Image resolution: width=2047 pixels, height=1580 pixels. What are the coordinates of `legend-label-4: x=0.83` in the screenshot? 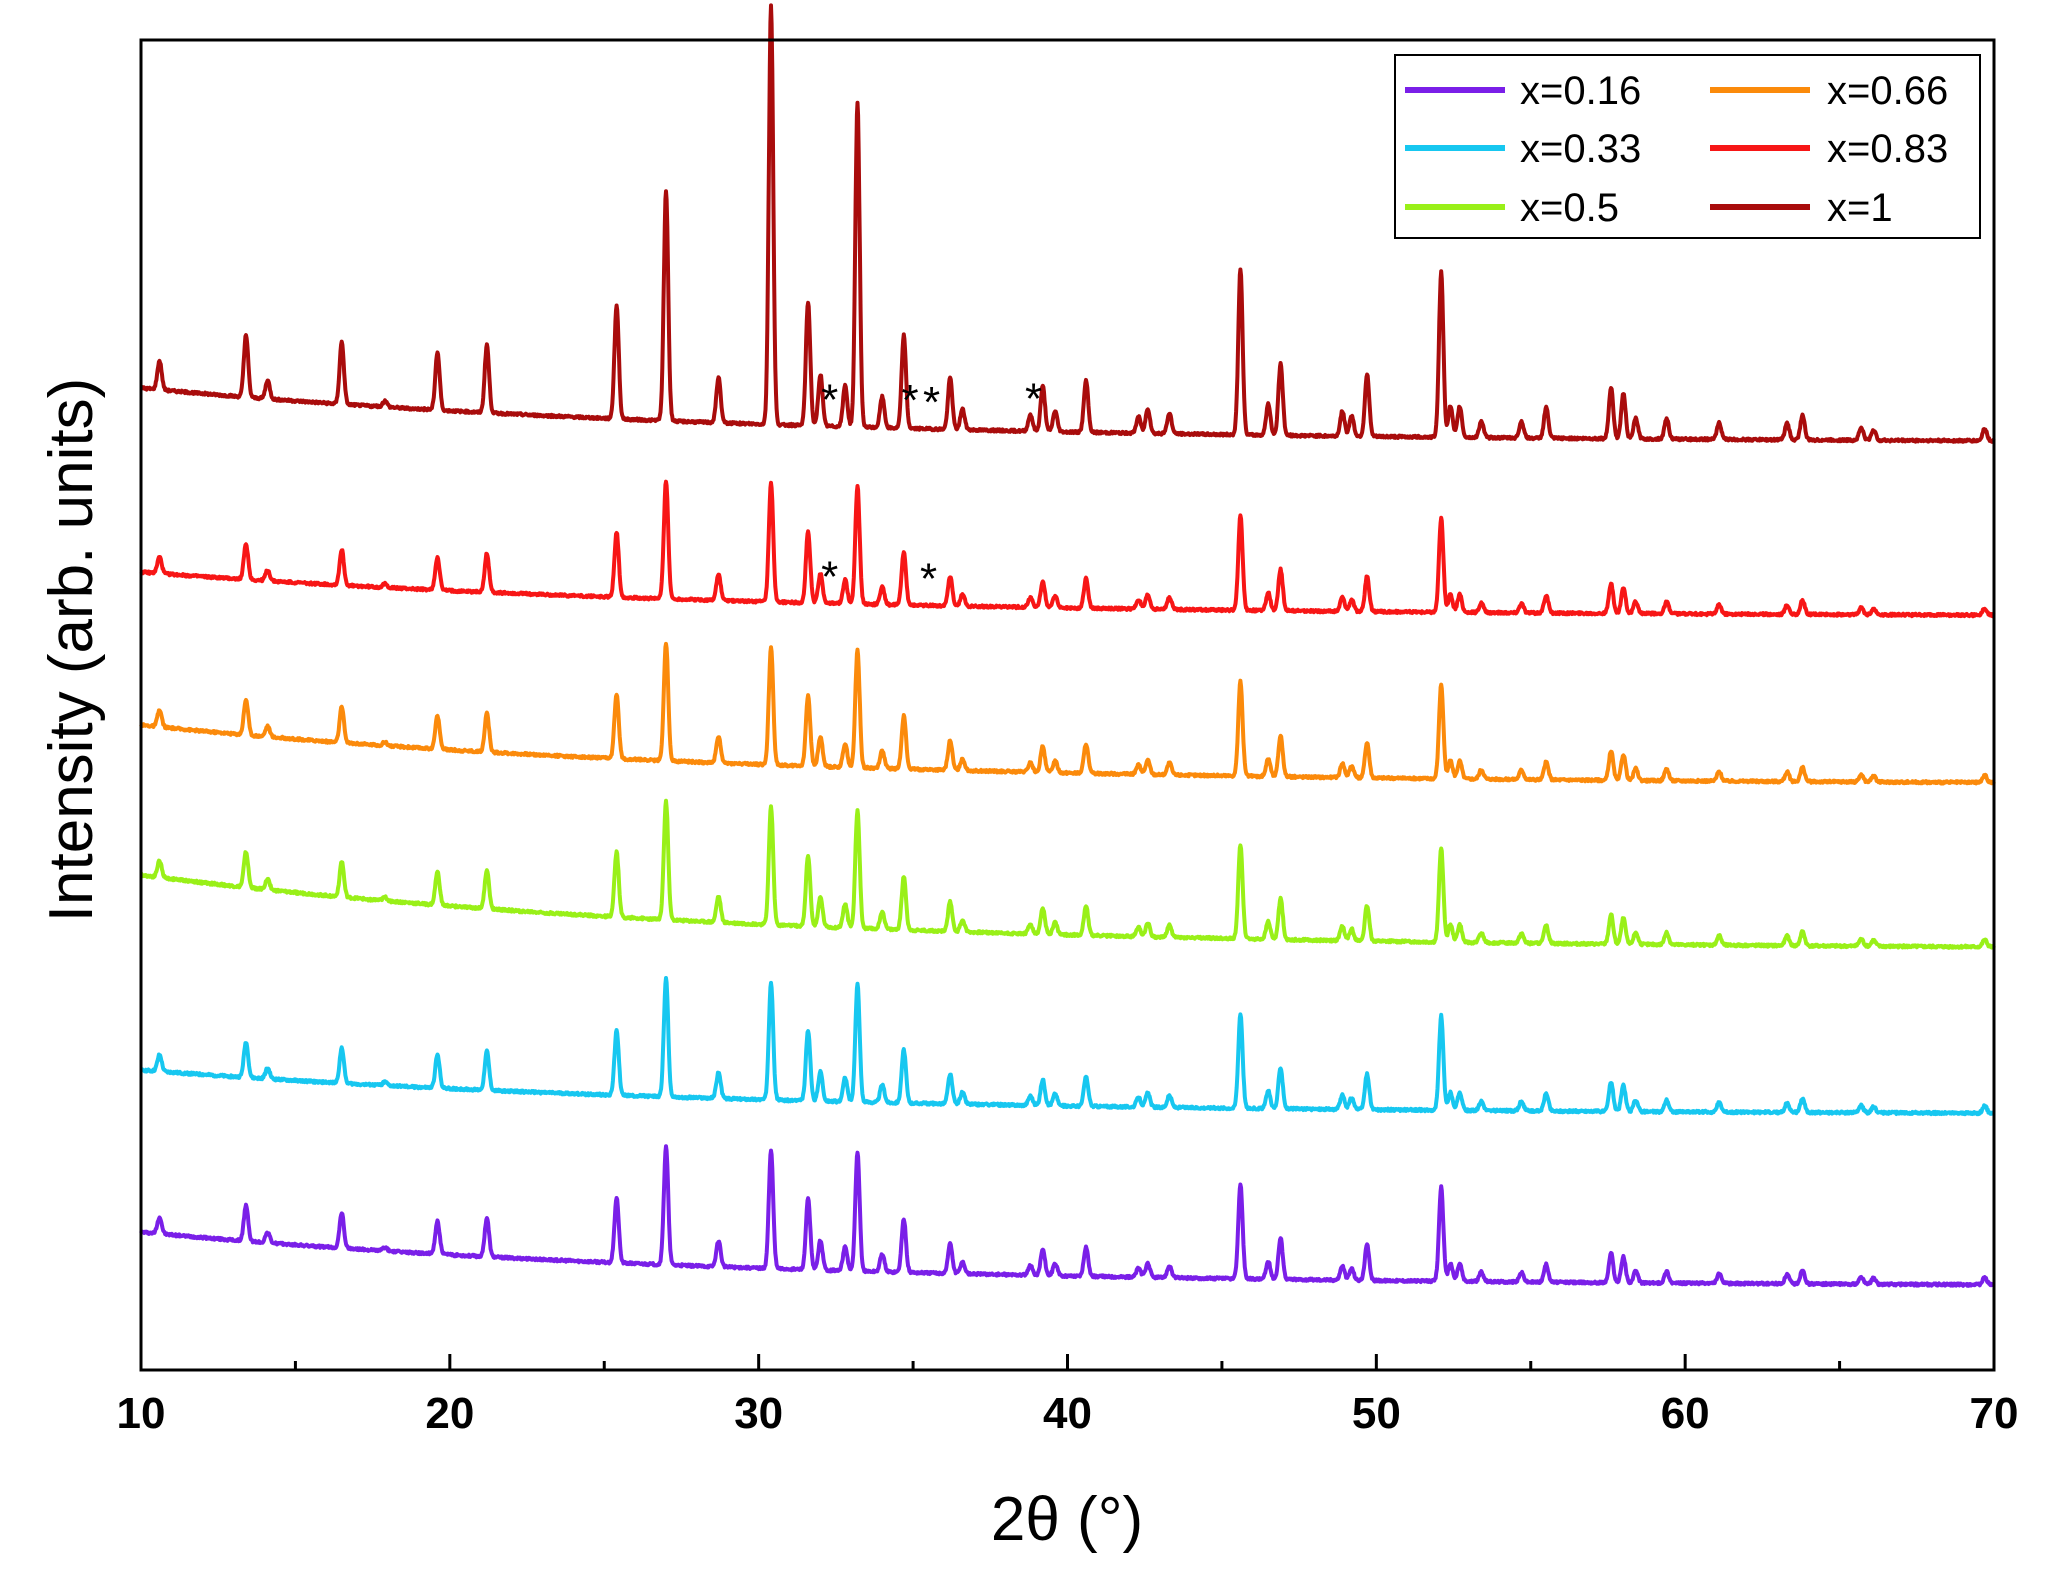 It's located at (1887, 149).